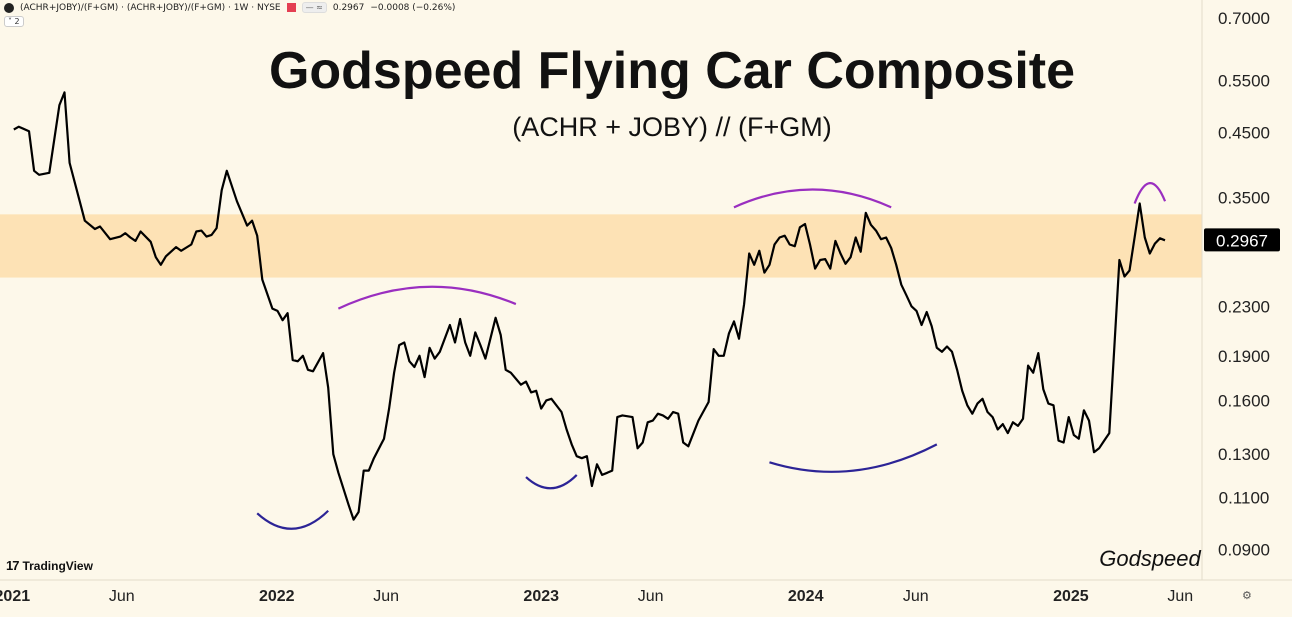  Describe the element at coordinates (1244, 132) in the screenshot. I see `y-tick-label: 0.4500` at that location.